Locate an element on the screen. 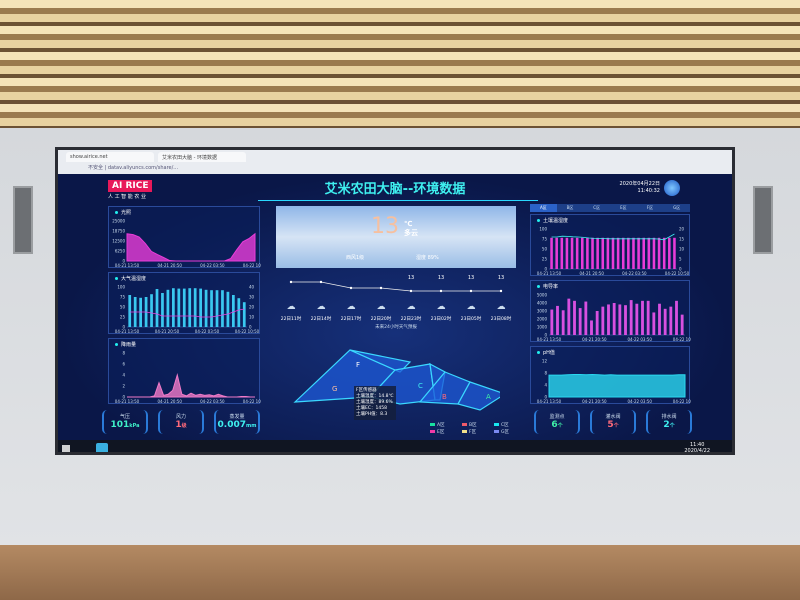  browser-tab: show.airice.net is located at coordinates (110, 157).